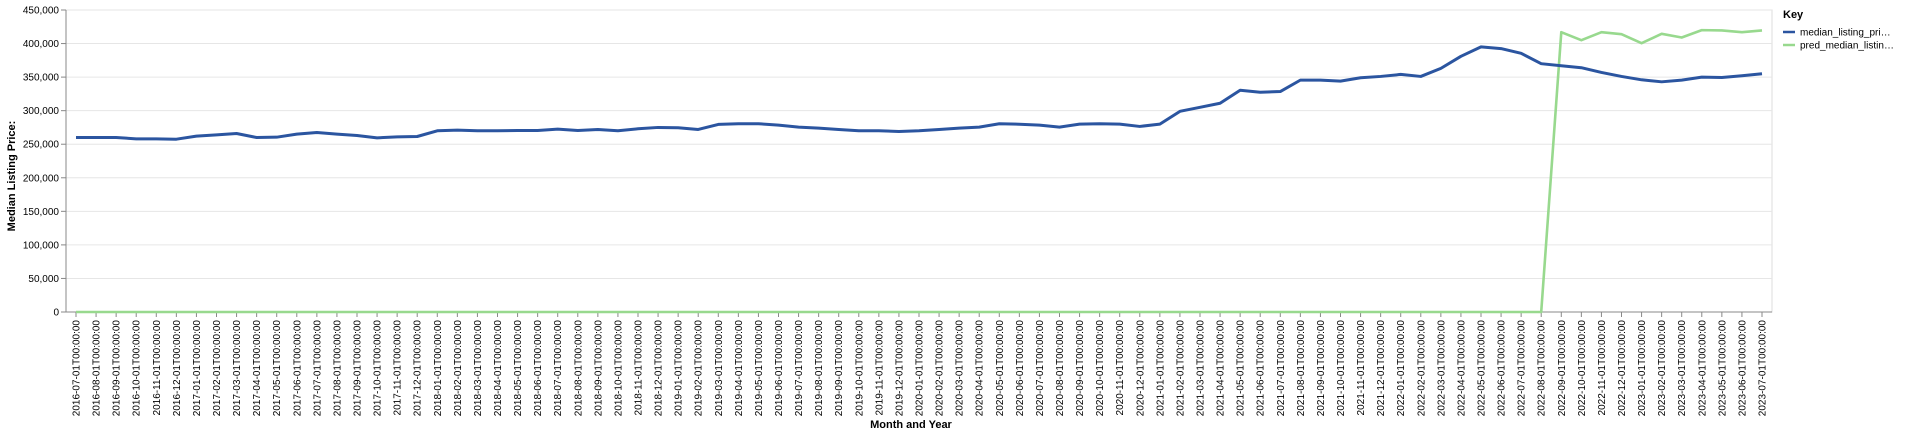 The image size is (1920, 434). What do you see at coordinates (960, 368) in the screenshot?
I see `x-tick-label: 2020-03-01T00:00:00` at bounding box center [960, 368].